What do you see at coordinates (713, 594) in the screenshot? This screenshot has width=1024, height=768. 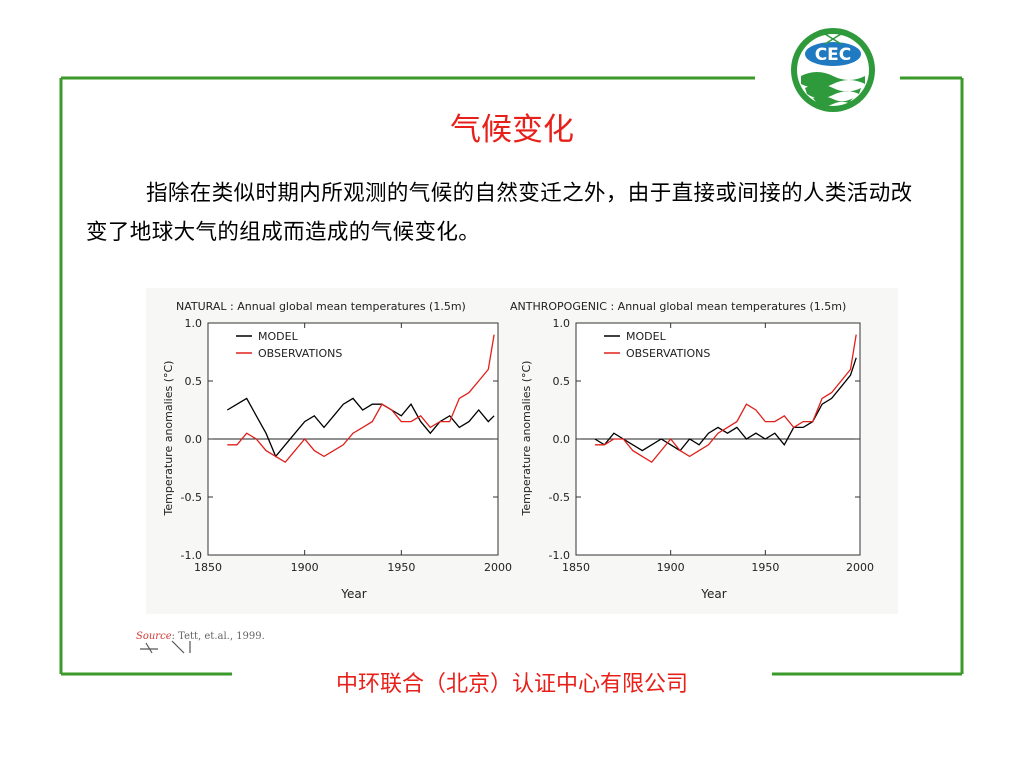 I see `chart2-xlabel: Year` at bounding box center [713, 594].